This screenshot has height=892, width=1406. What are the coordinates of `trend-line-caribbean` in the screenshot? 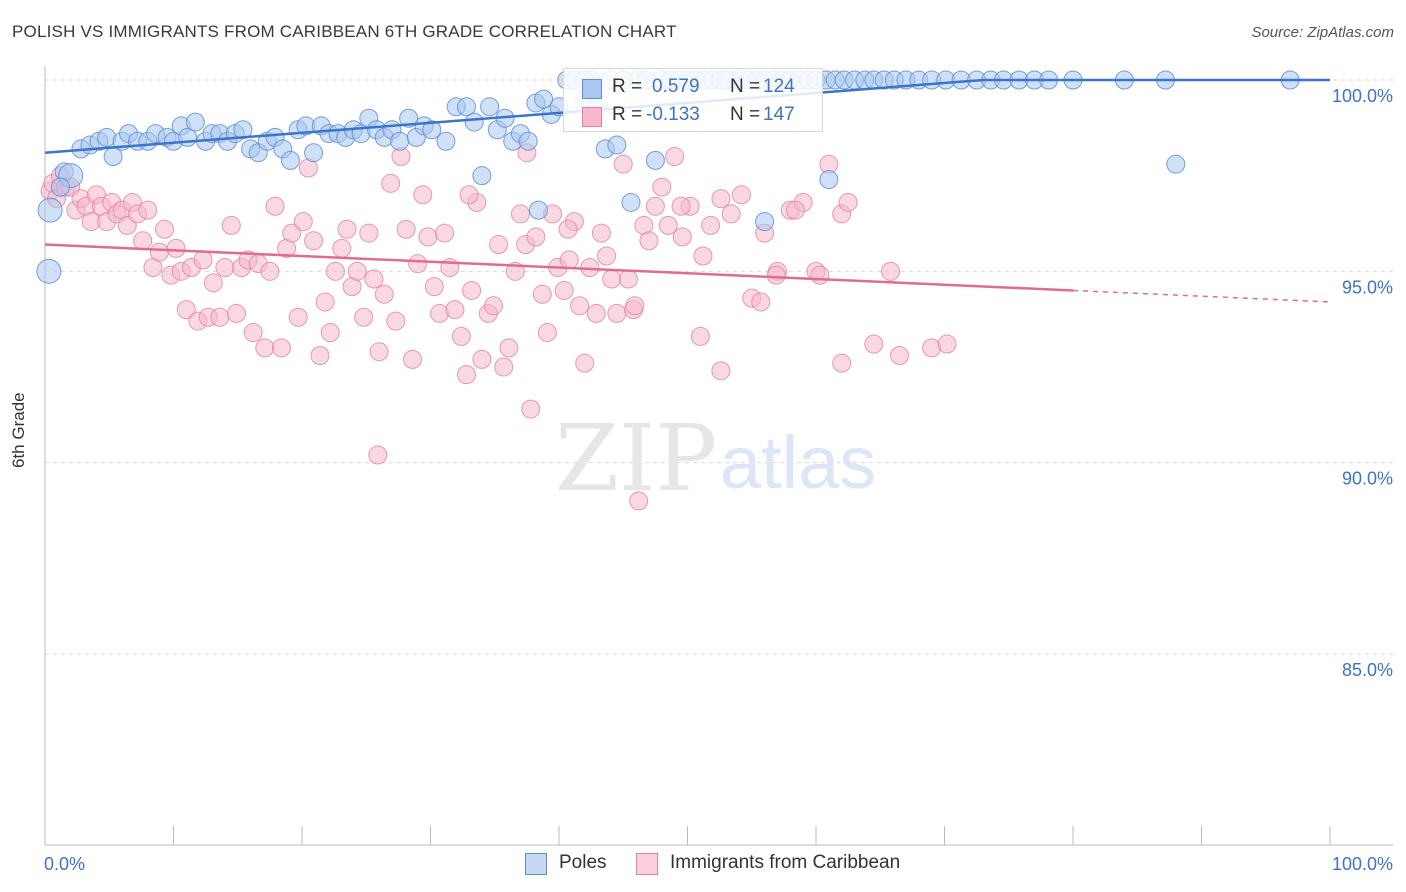 It's located at (559, 267).